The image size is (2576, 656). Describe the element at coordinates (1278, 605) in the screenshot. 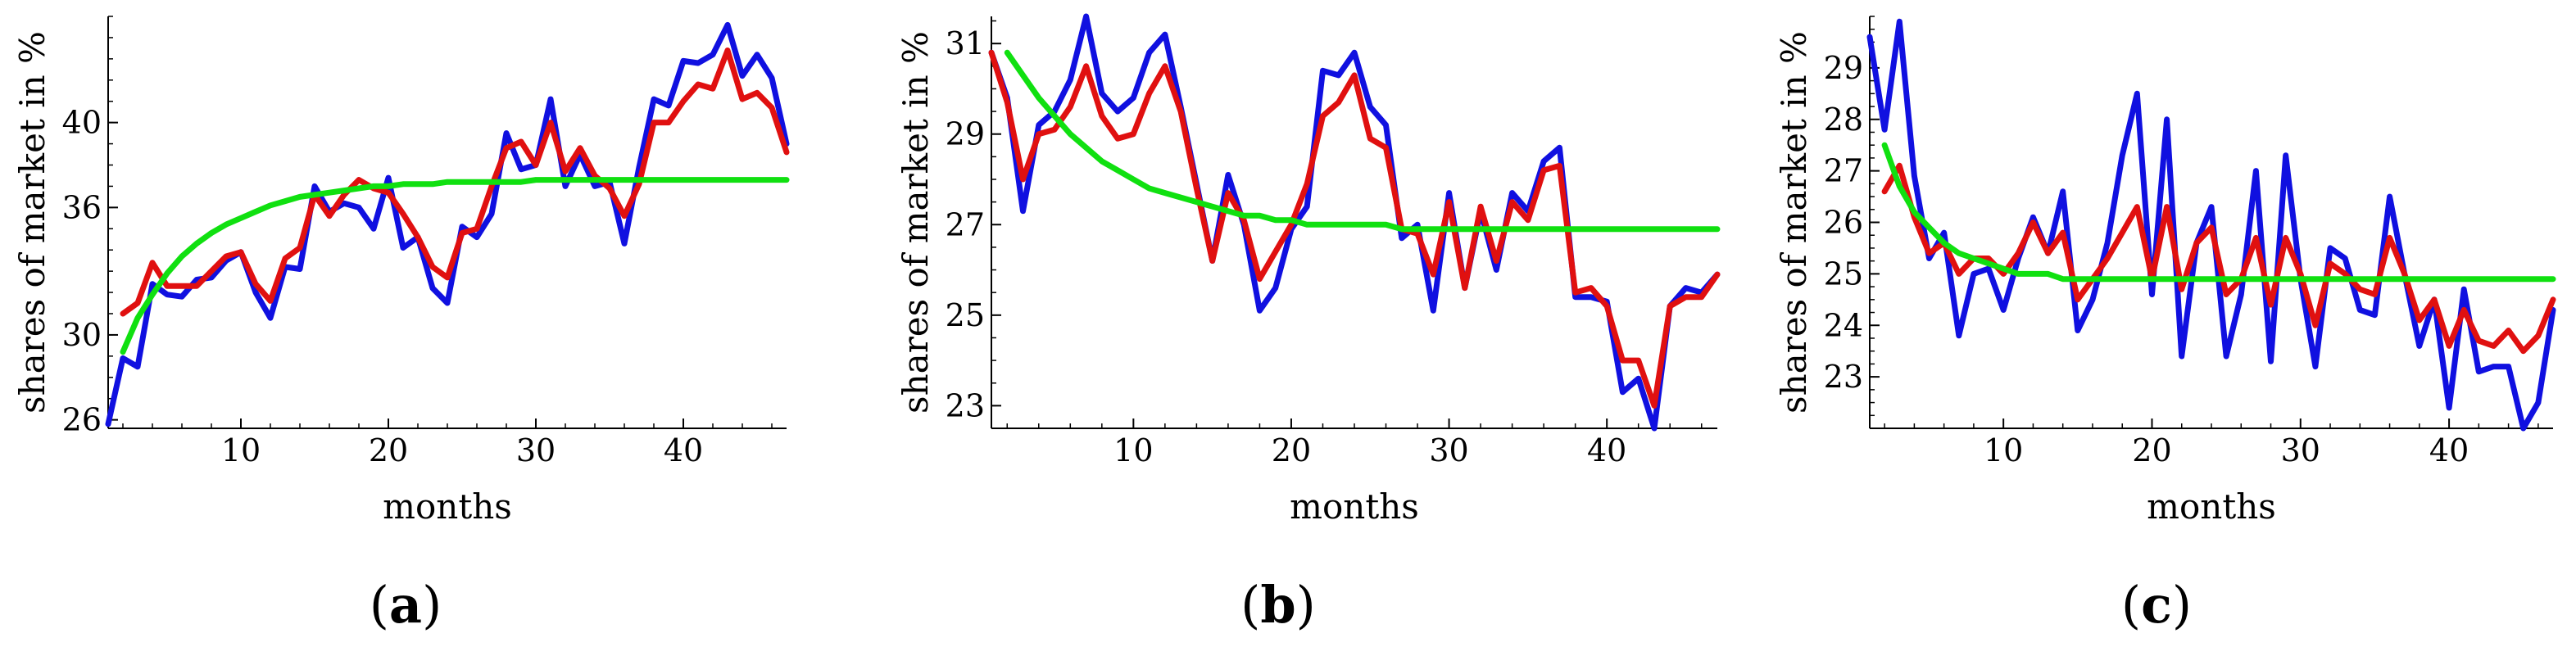

I see `panel-label: (b)` at that location.